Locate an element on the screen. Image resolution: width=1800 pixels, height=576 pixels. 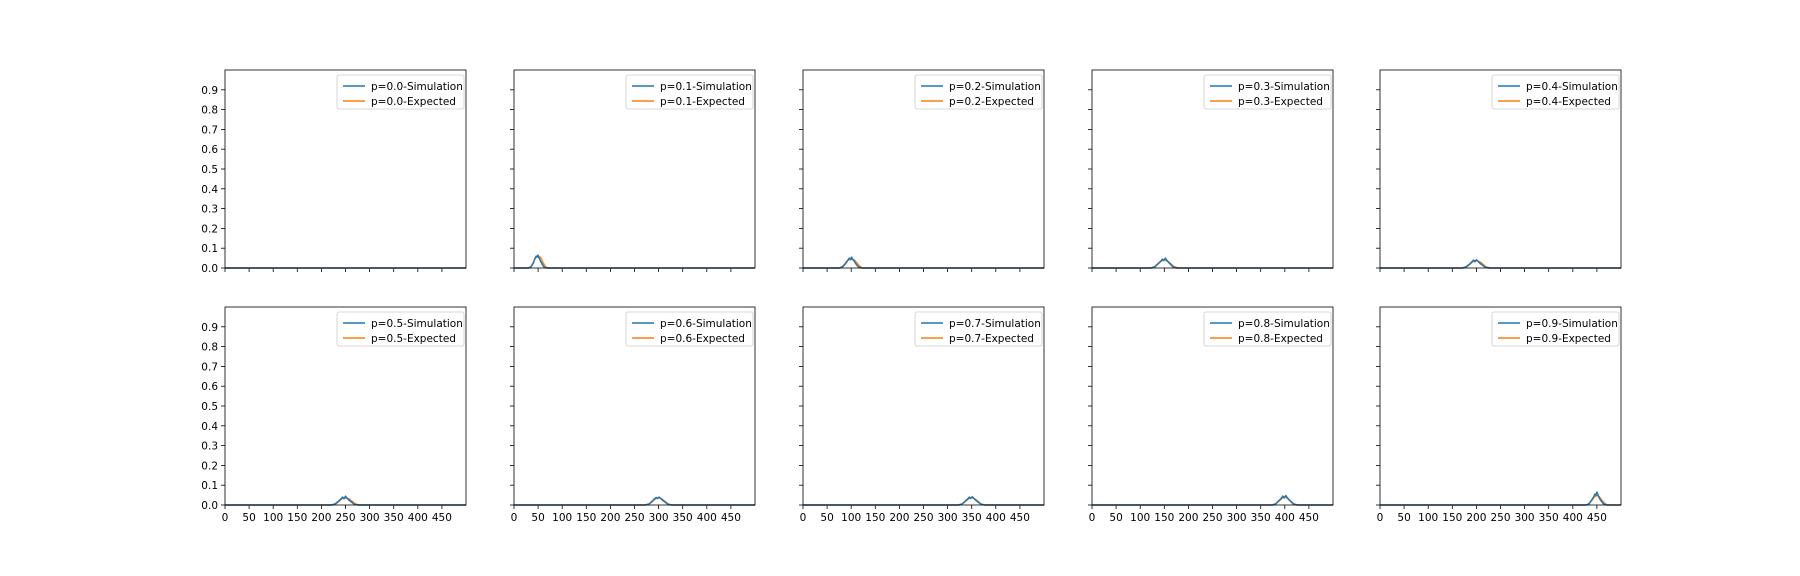
legend-label: p=0.7-Simulation is located at coordinates (995, 324).